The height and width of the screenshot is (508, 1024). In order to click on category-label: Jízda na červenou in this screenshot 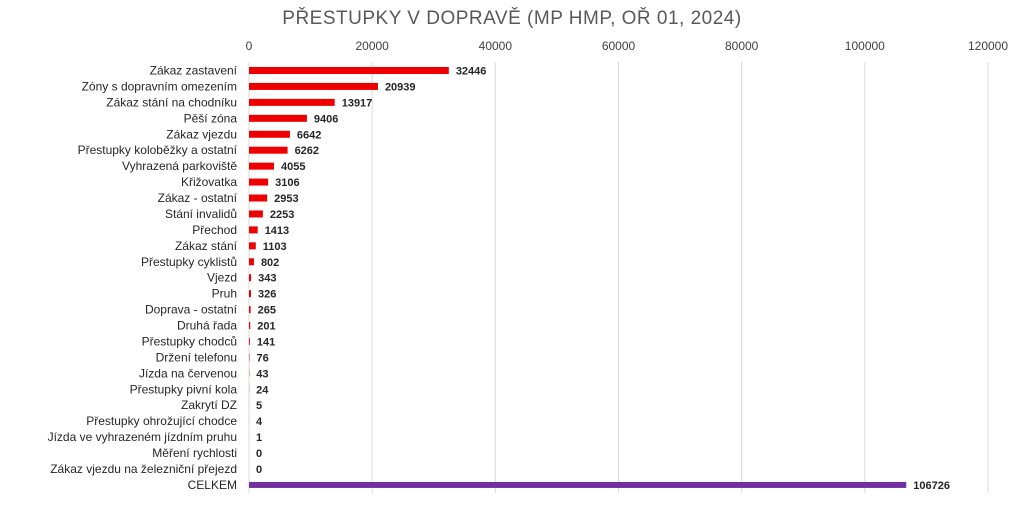, I will do `click(188, 373)`.